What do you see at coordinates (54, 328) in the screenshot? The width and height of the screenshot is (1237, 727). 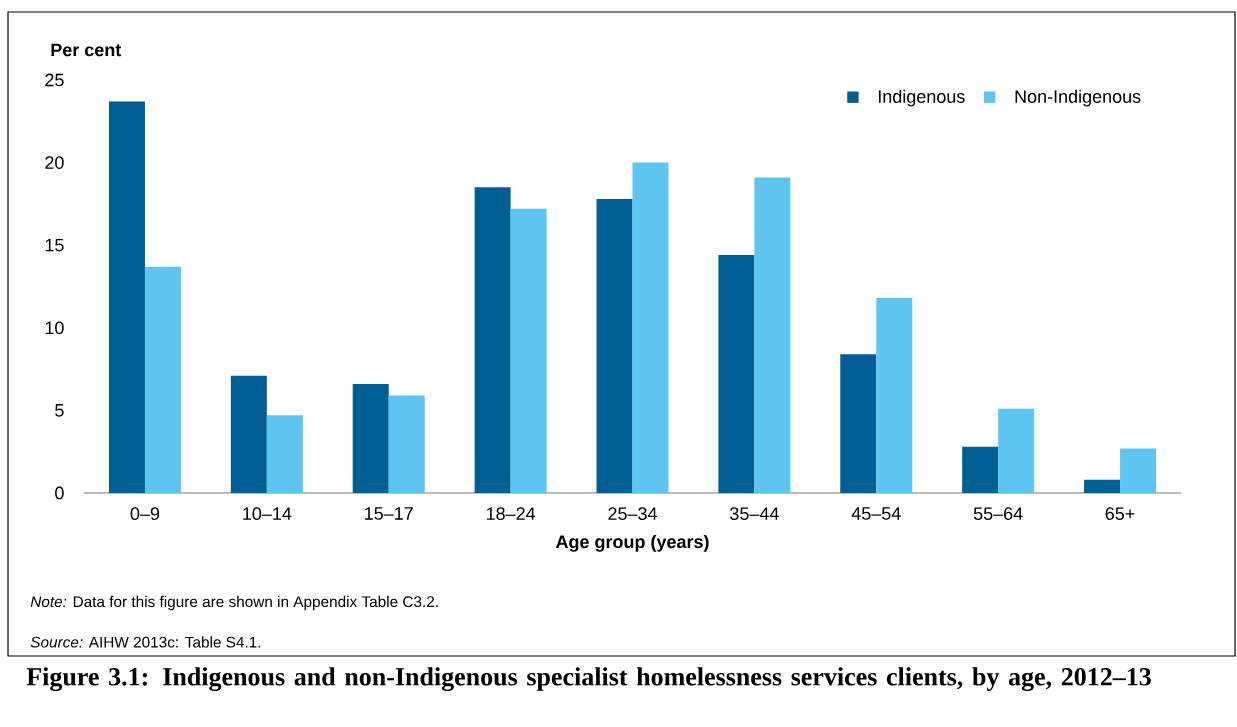 I see `y-tick-label: 10` at bounding box center [54, 328].